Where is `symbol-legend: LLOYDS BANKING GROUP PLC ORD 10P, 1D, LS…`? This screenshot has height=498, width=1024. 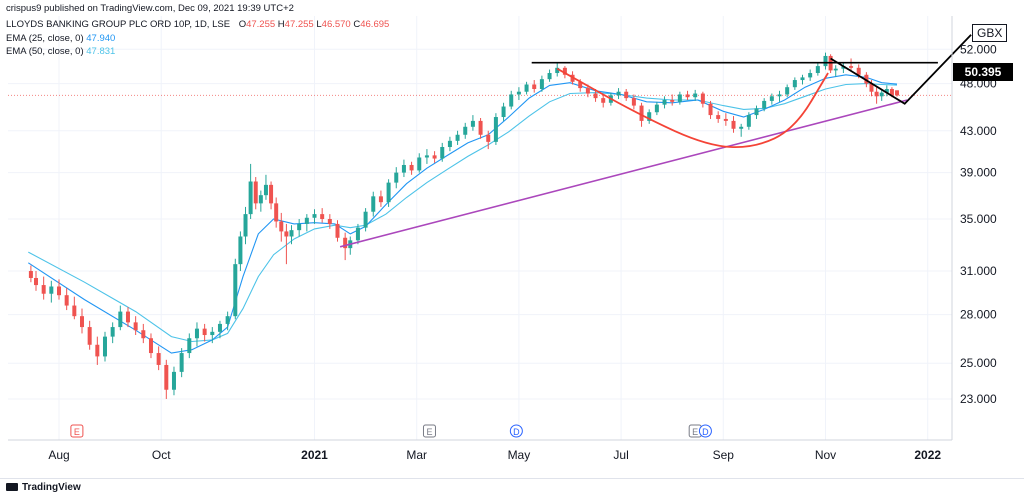
symbol-legend: LLOYDS BANKING GROUP PLC ORD 10P, 1D, LS… is located at coordinates (197, 24).